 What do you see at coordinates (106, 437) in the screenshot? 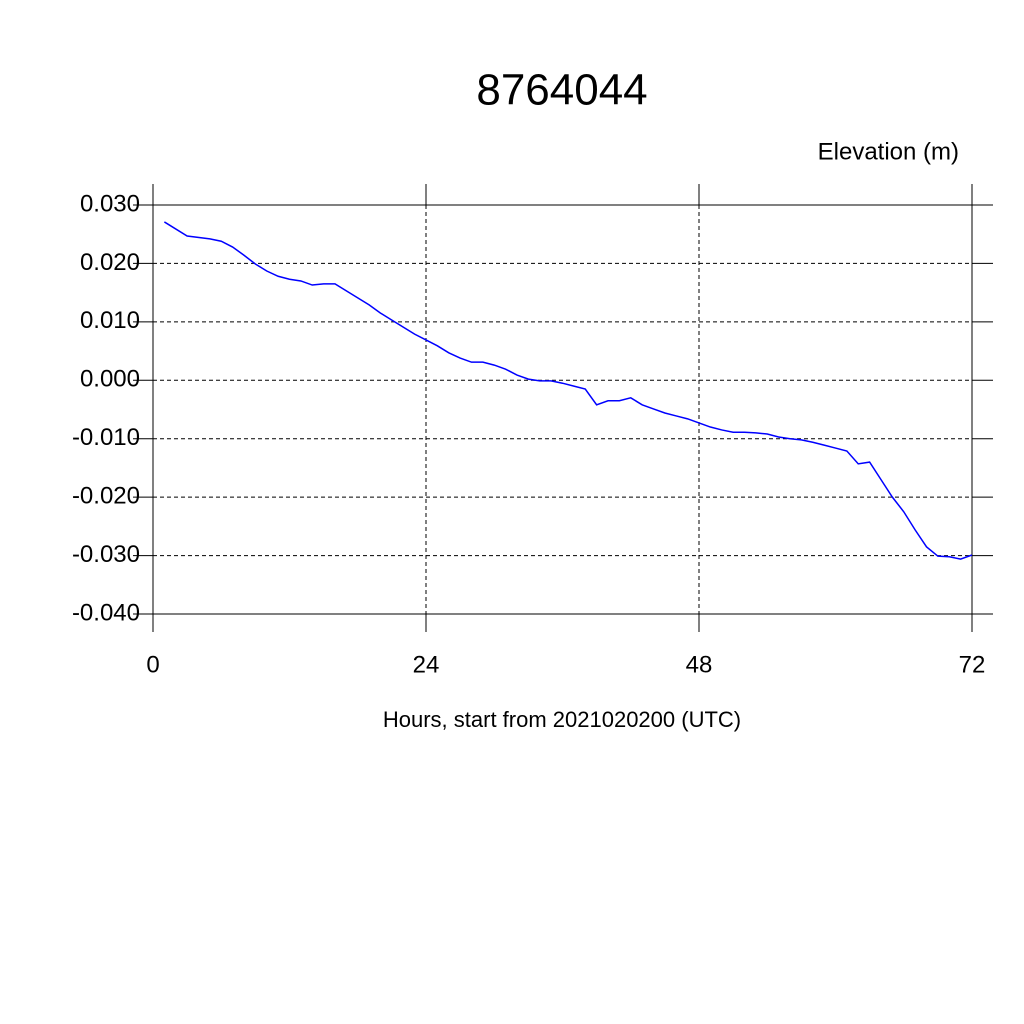
I see `y-tick-label: -0.010` at bounding box center [106, 437].